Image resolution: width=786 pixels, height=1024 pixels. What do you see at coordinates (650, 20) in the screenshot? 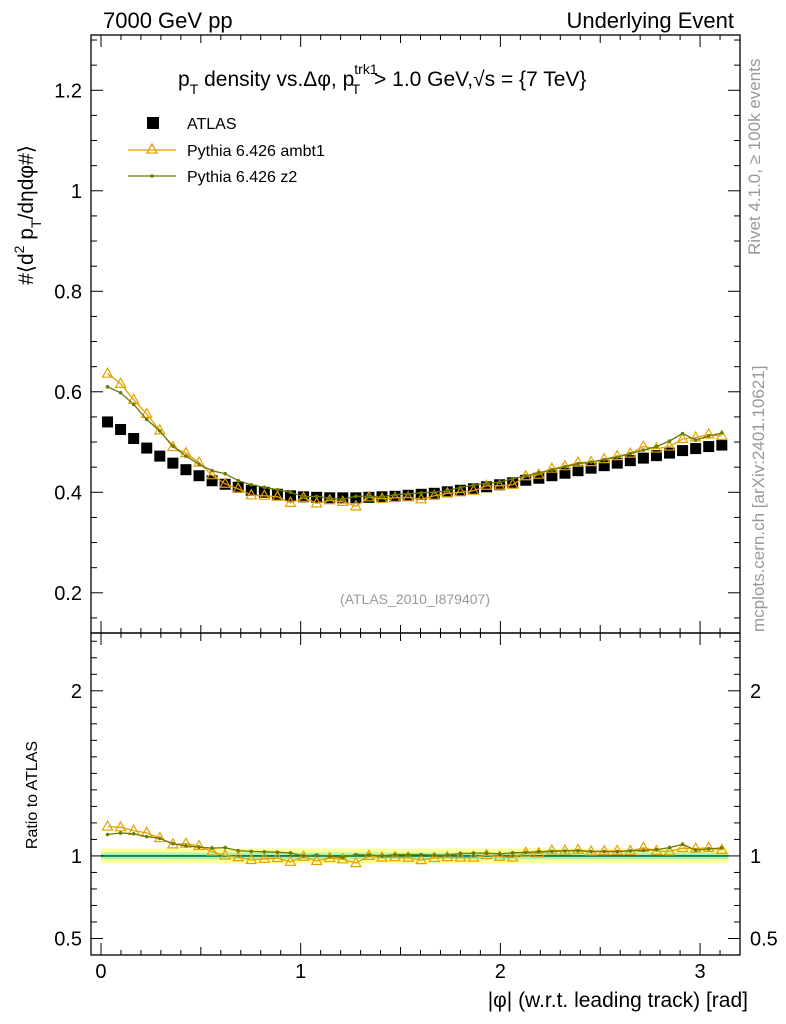
I see `process-label: Underlying Event` at bounding box center [650, 20].